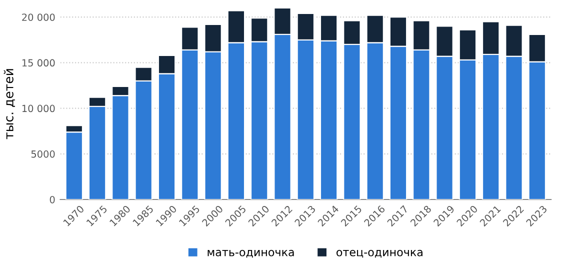  Describe the element at coordinates (38, 63) in the screenshot. I see `y-tick-label: 15 000` at that location.